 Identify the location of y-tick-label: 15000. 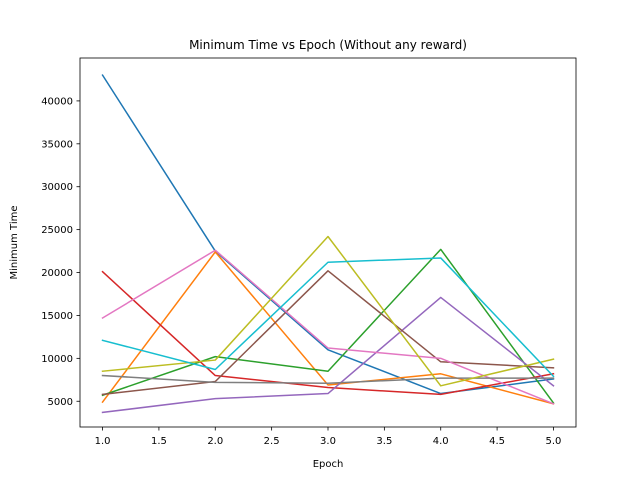
(57, 316).